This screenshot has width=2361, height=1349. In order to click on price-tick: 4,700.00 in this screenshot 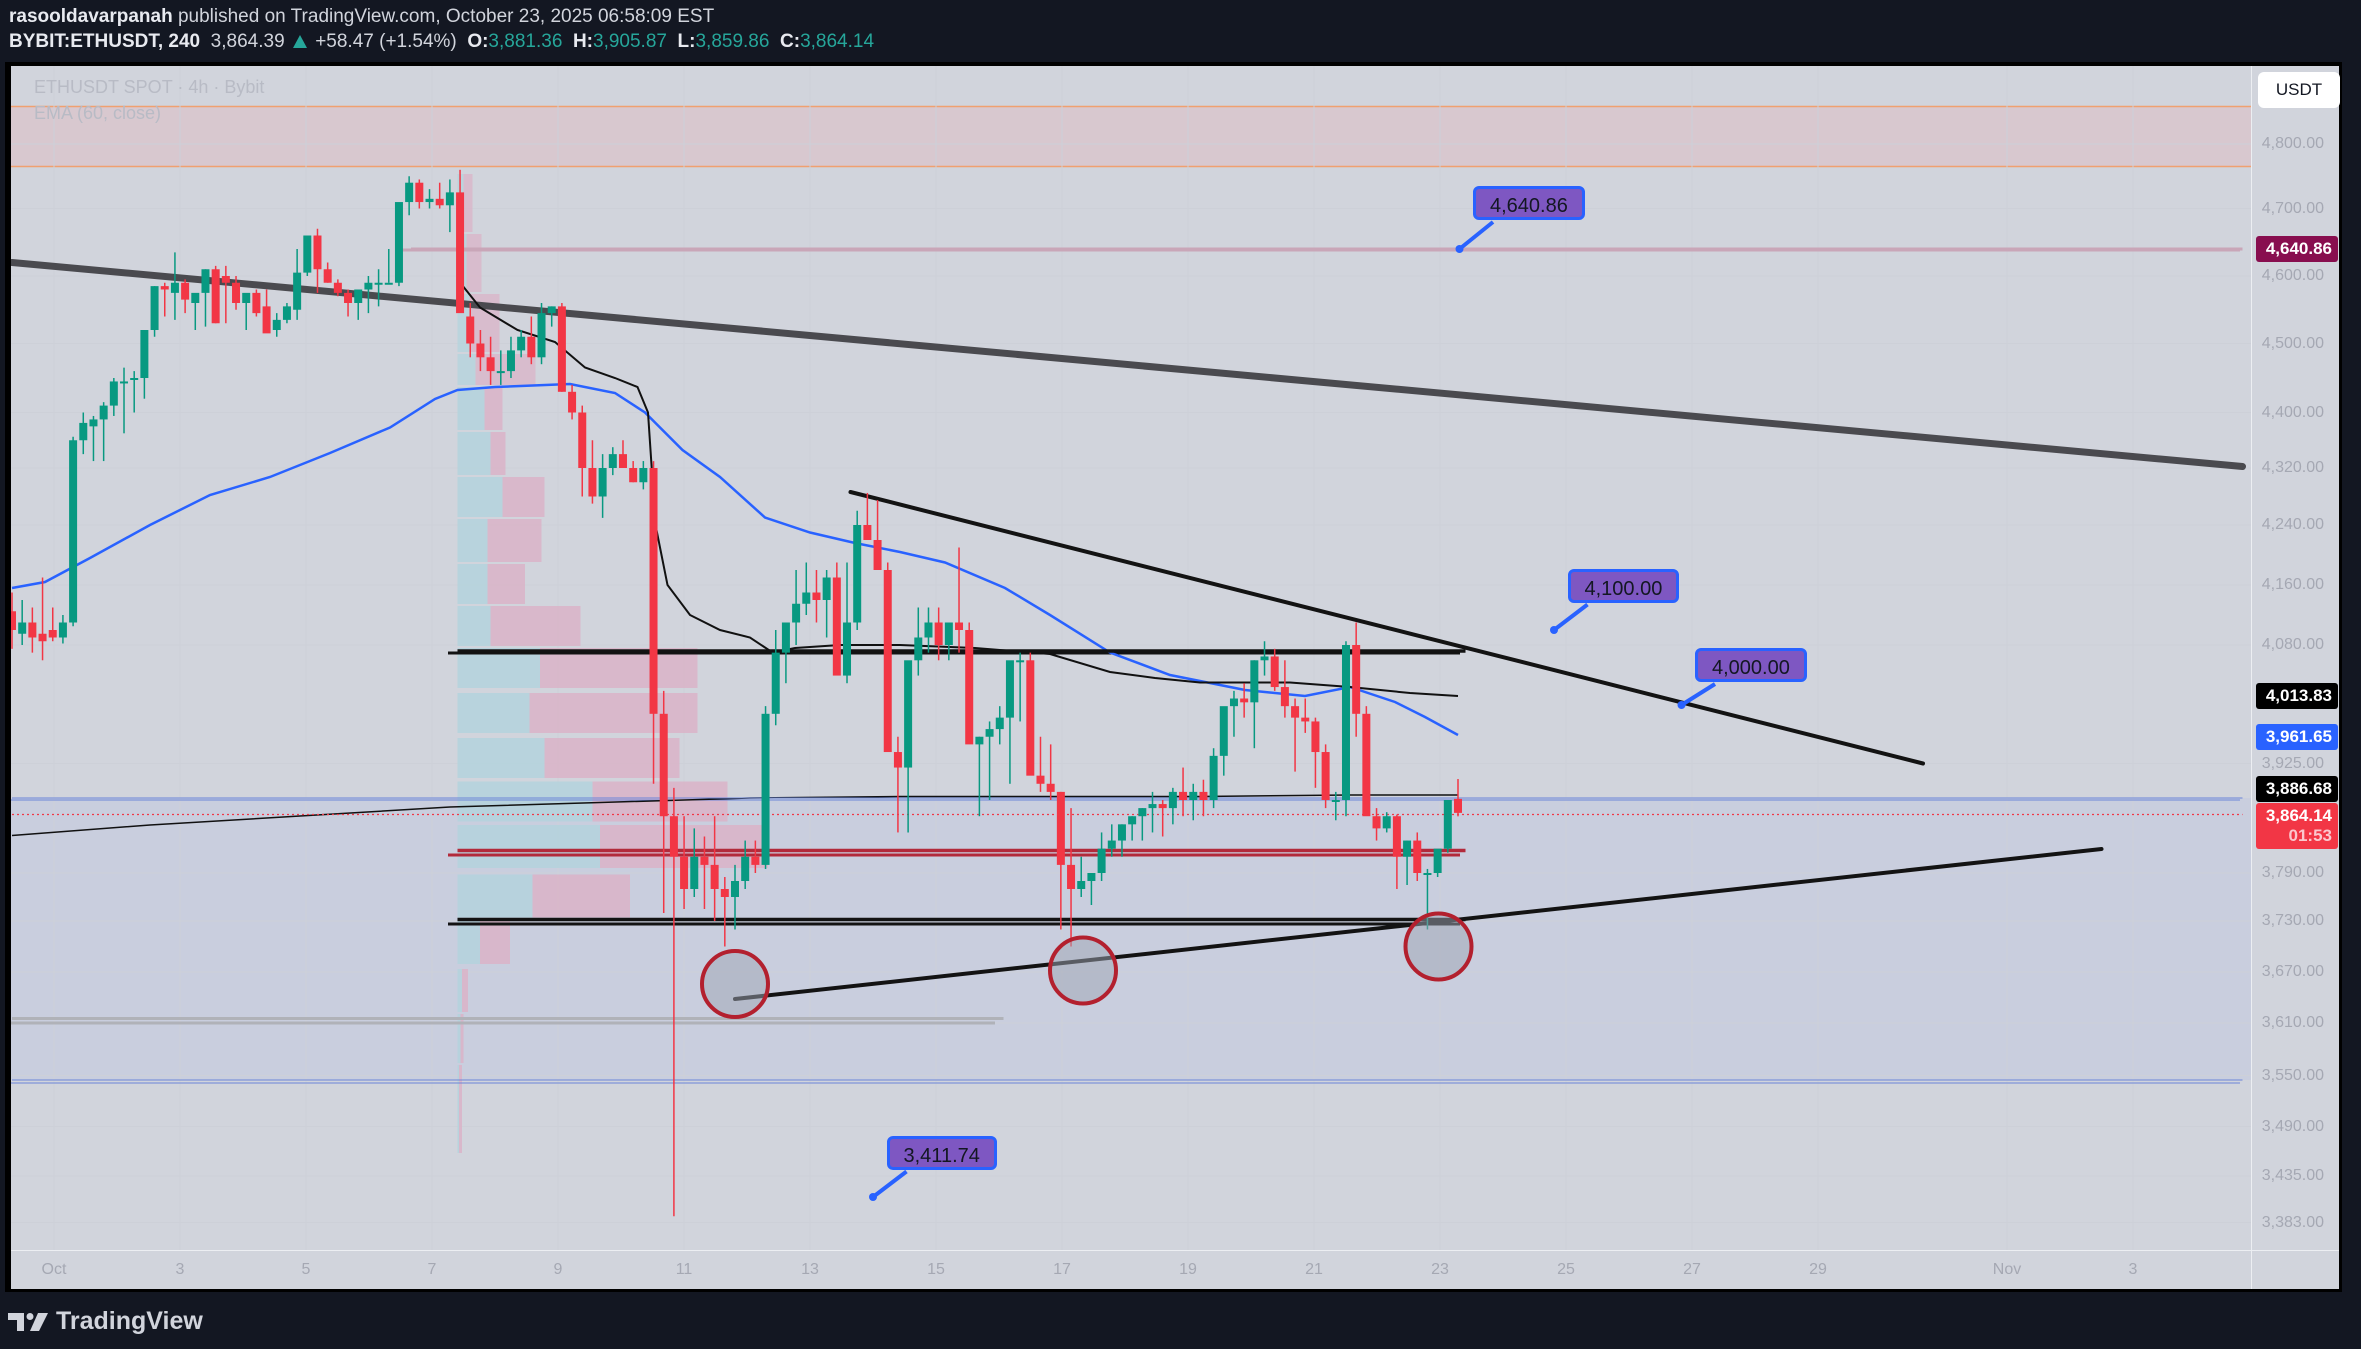, I will do `click(2292, 208)`.